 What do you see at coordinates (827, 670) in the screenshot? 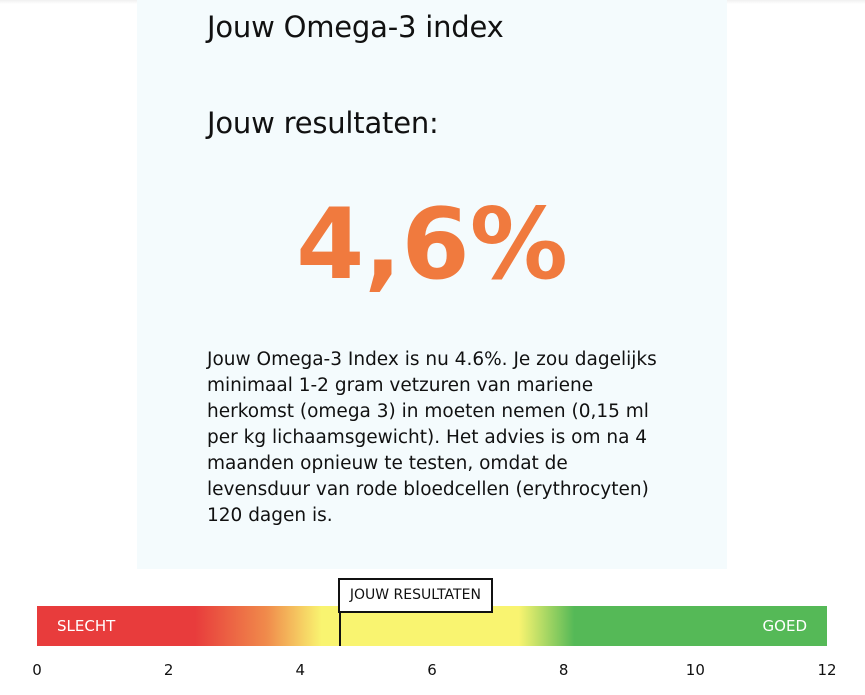
I see `scale-tick: 12` at bounding box center [827, 670].